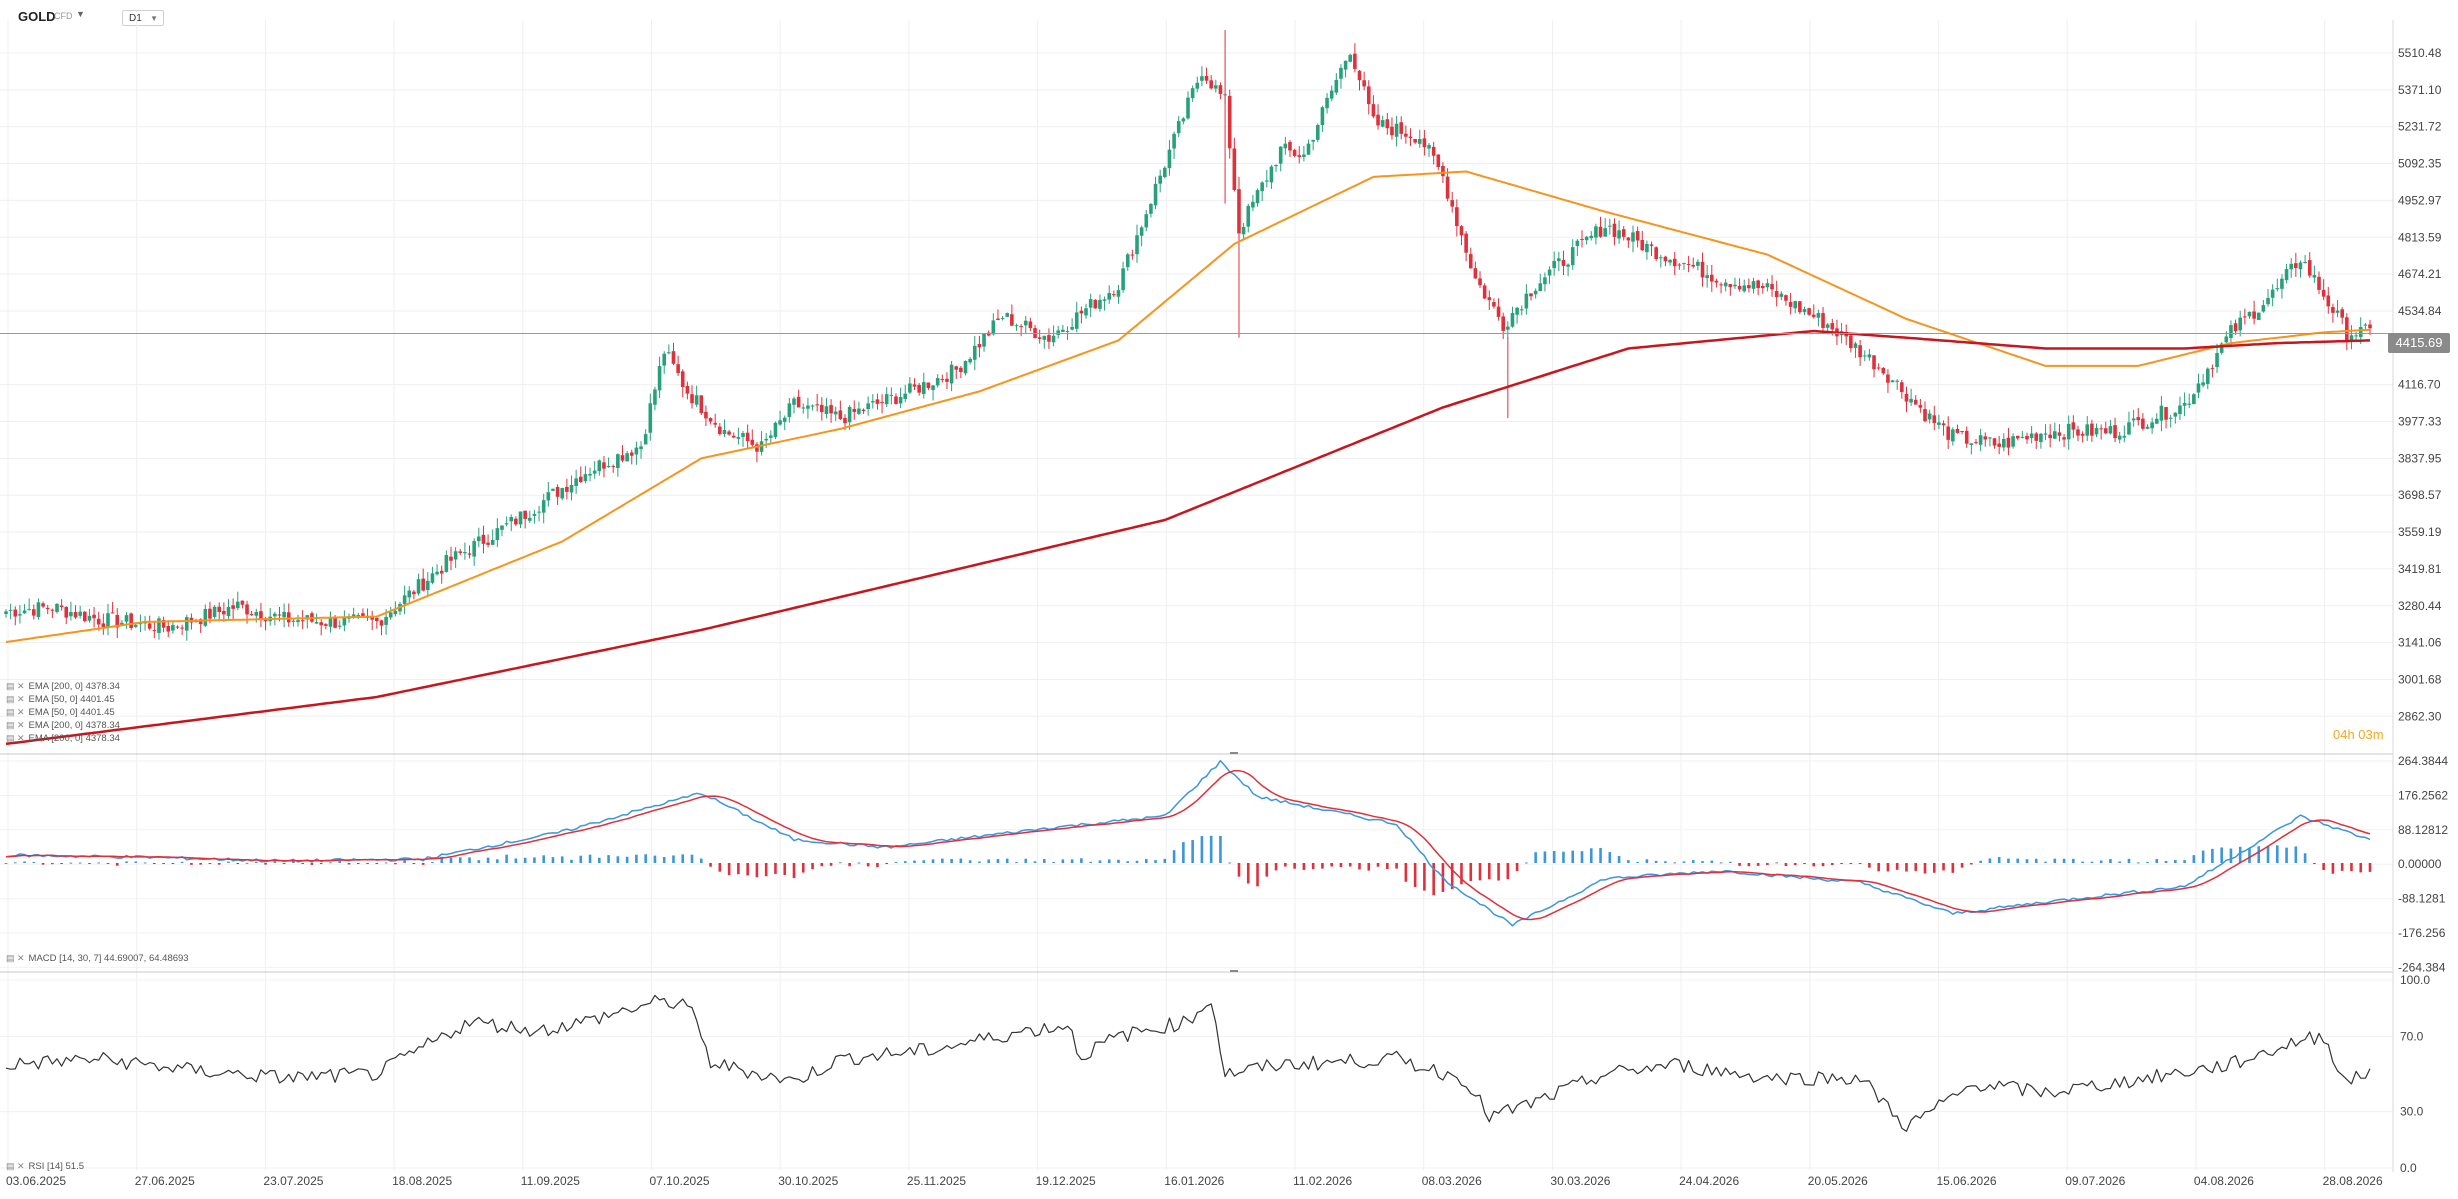  What do you see at coordinates (808, 1181) in the screenshot?
I see `x-axis-label: 30.10.2025` at bounding box center [808, 1181].